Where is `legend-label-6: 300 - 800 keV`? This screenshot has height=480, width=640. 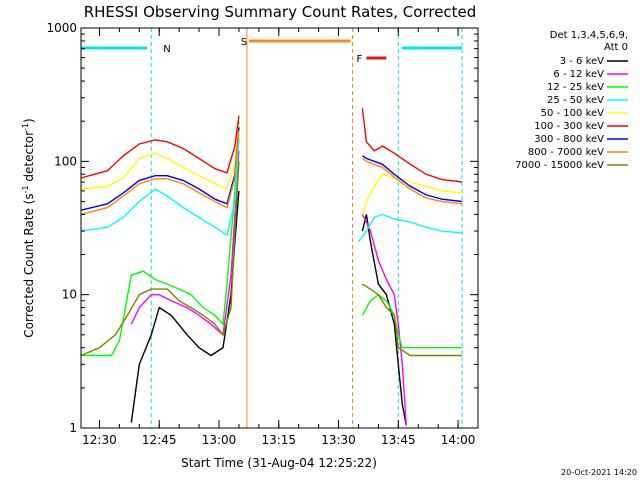 legend-label-6: 300 - 800 keV is located at coordinates (569, 139).